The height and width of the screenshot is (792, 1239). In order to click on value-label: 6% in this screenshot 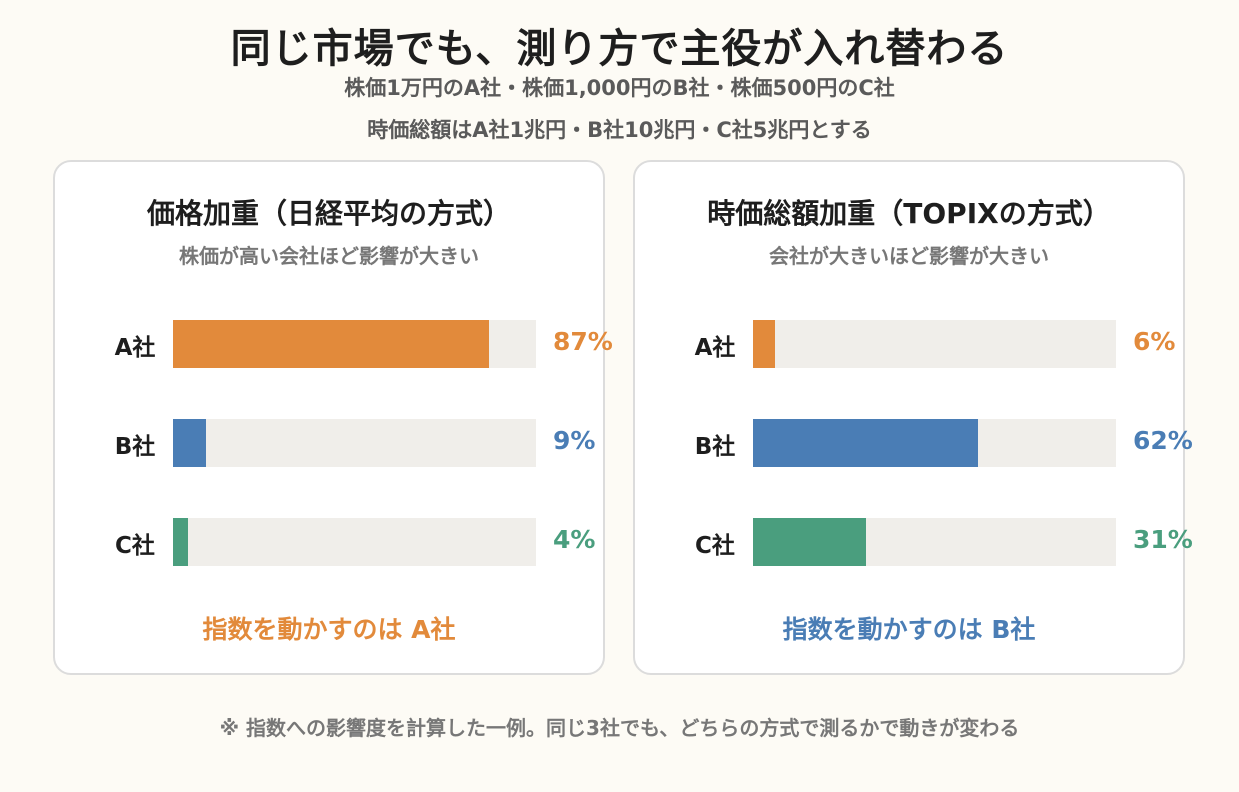, I will do `click(1154, 341)`.